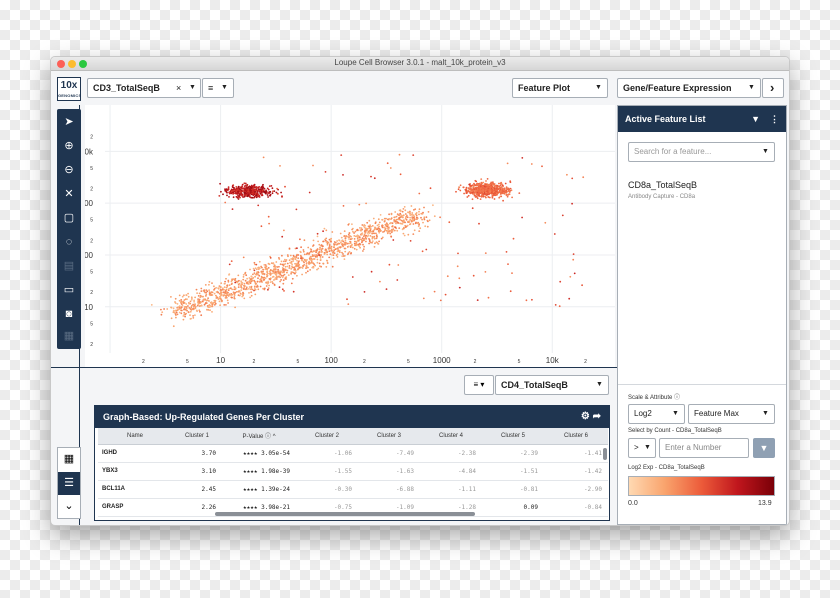 The height and width of the screenshot is (598, 840). I want to click on y-filter-button: ≡ ▾, so click(479, 385).